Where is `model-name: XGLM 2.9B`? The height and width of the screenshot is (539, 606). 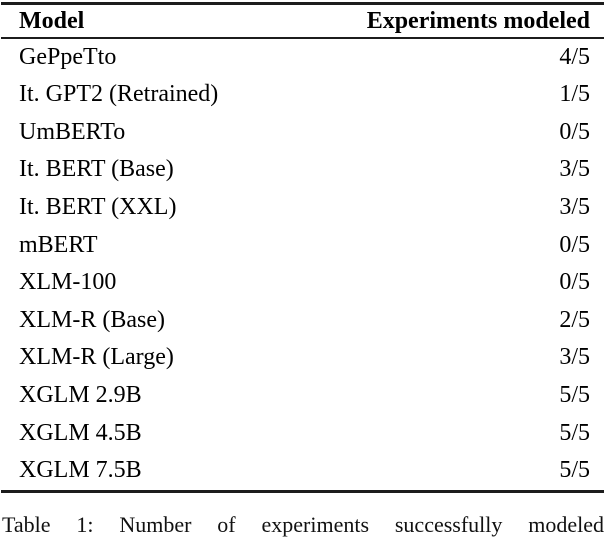 model-name: XGLM 2.9B is located at coordinates (80, 394).